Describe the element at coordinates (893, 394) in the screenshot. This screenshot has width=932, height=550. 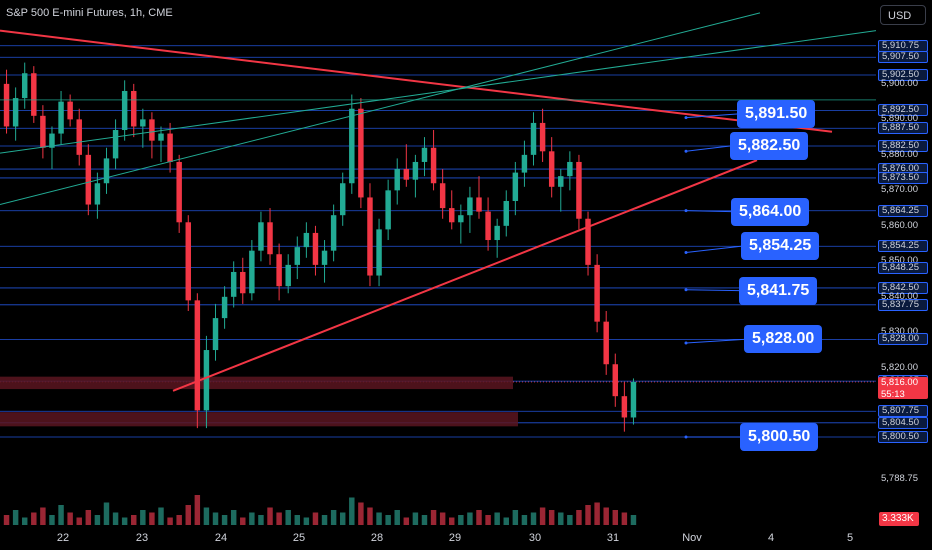
I see `bar-countdown: 55:13` at that location.